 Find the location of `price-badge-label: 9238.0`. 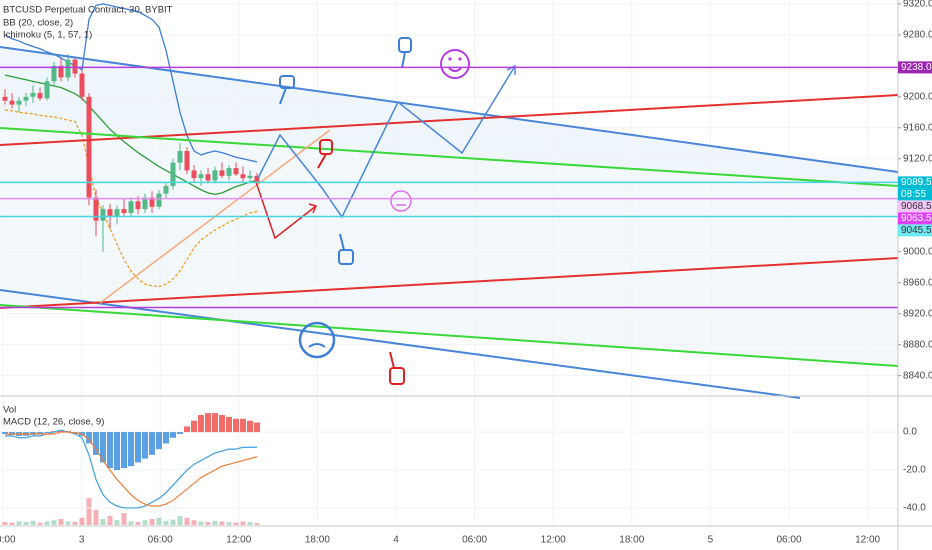

price-badge-label: 9238.0 is located at coordinates (916, 67).